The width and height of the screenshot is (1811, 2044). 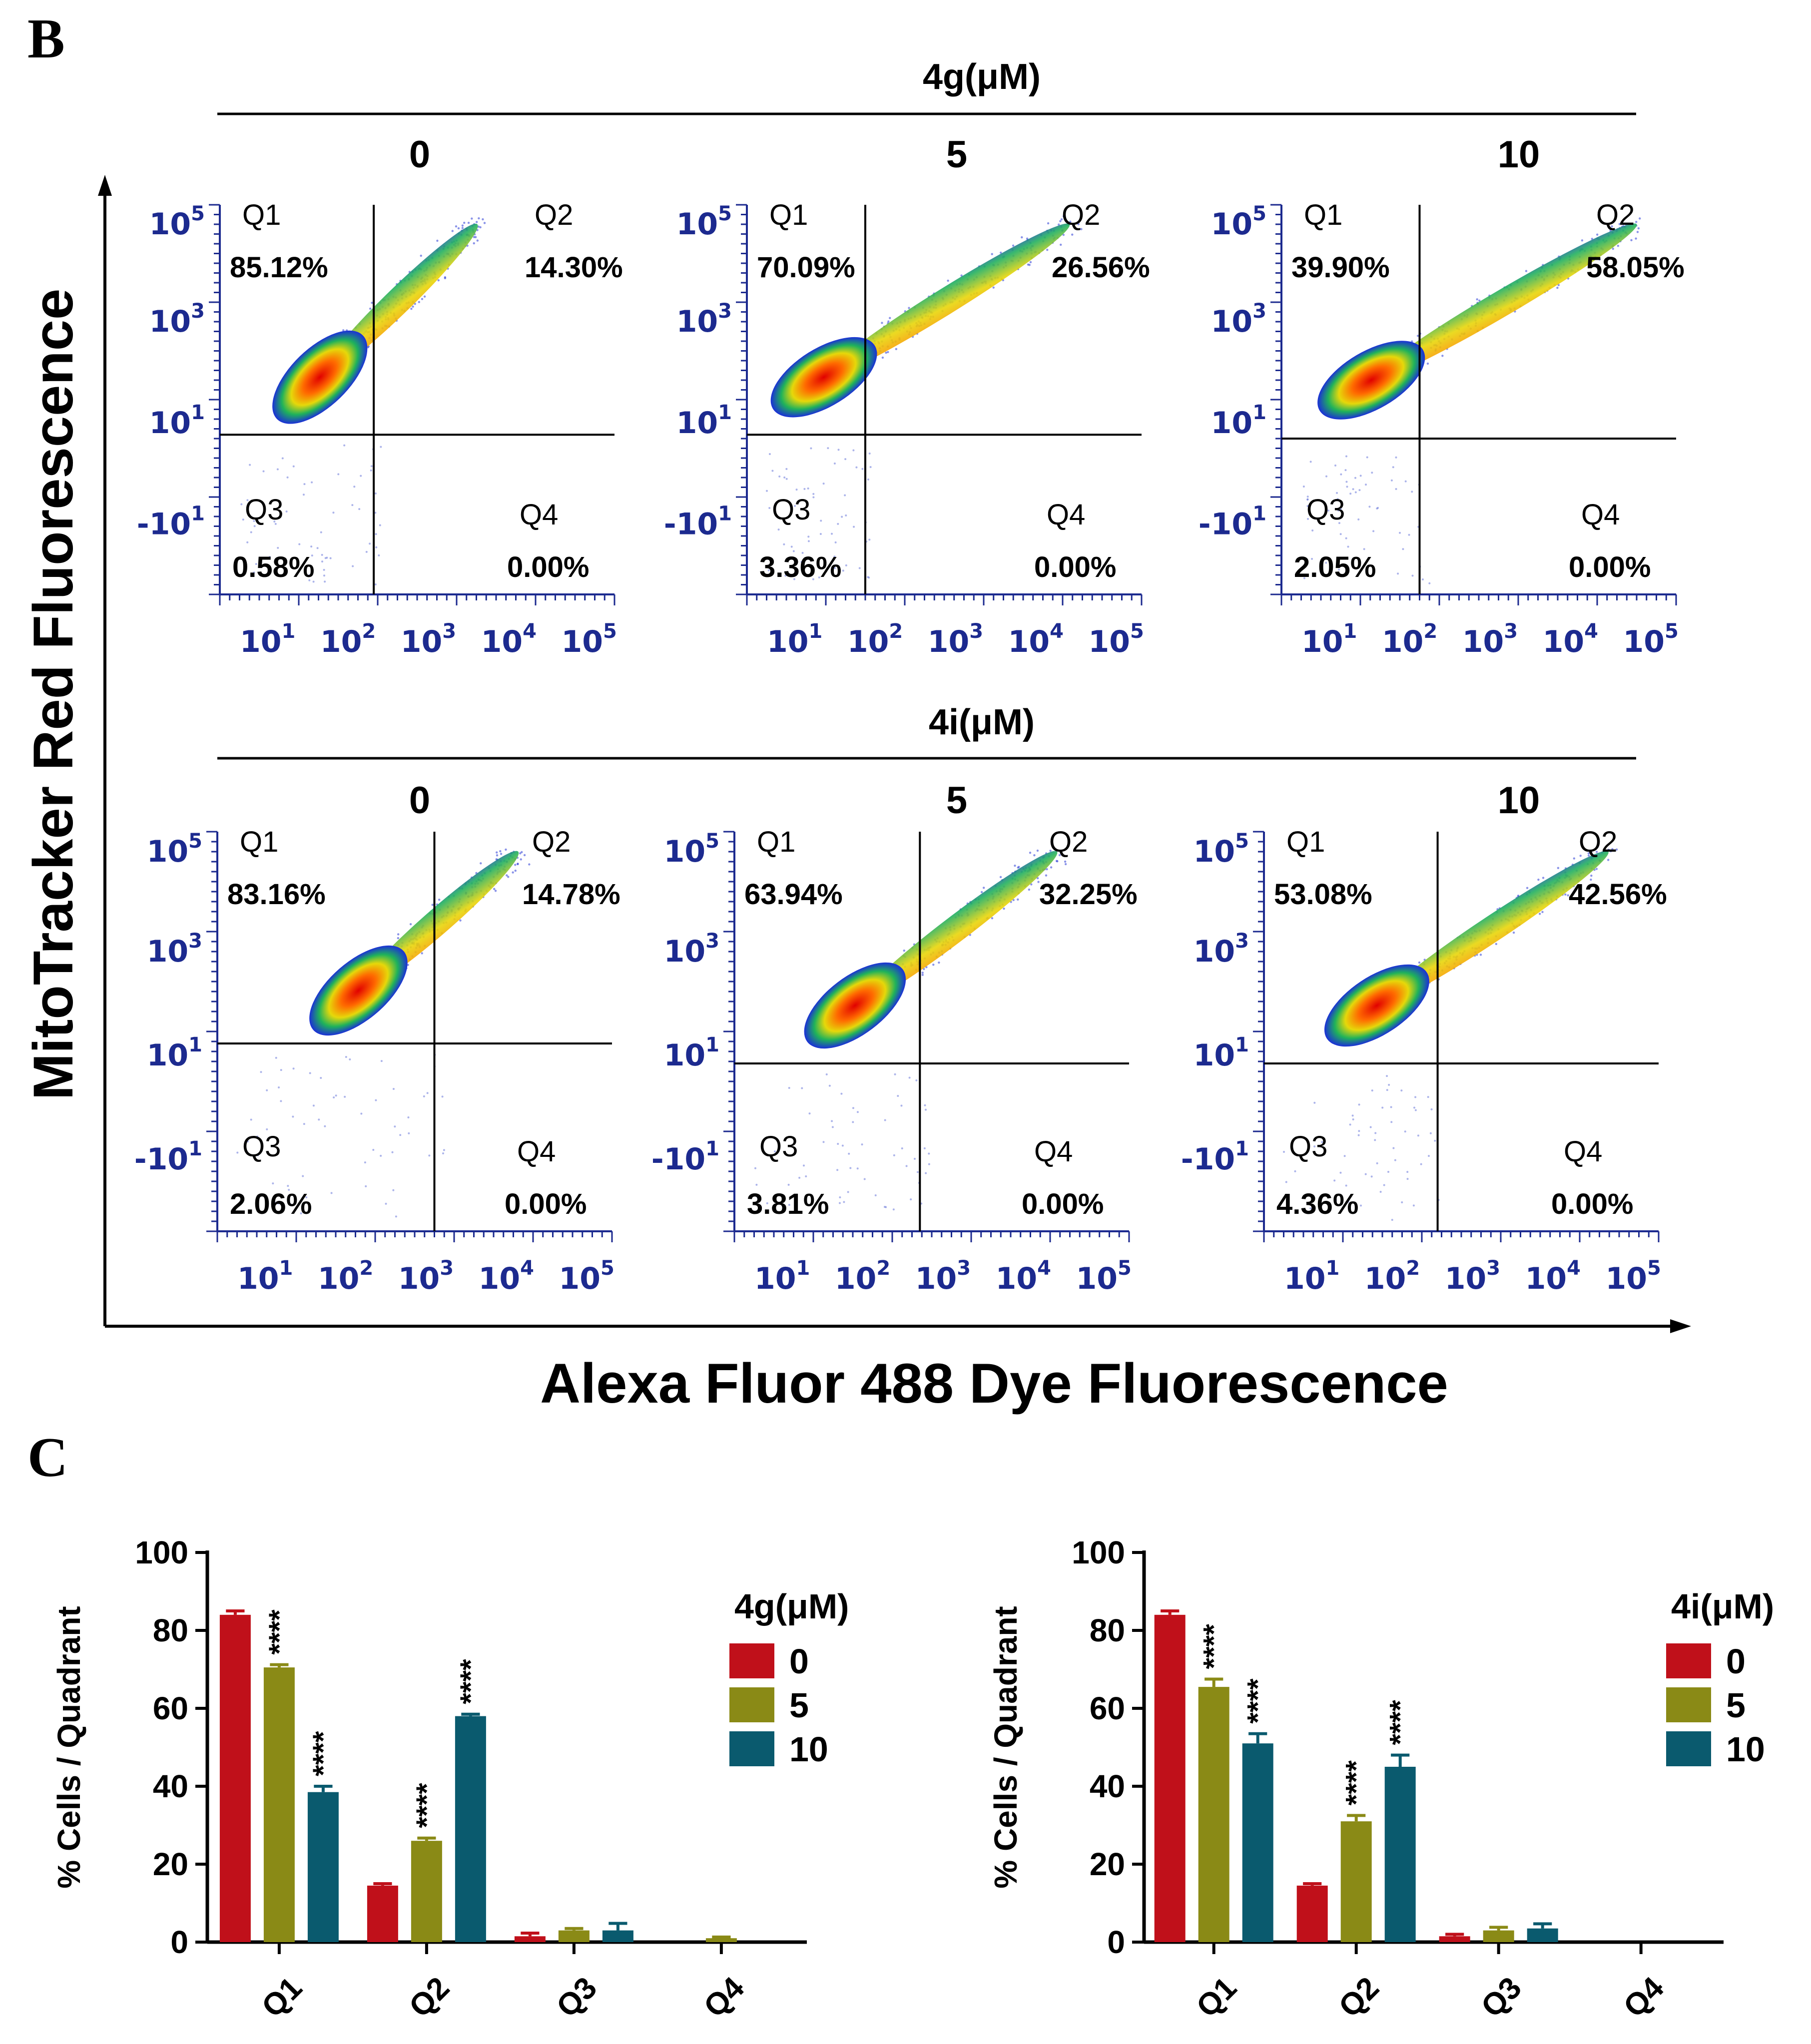 I want to click on quadrant-pct-q2: 58.05%, so click(x=1635, y=267).